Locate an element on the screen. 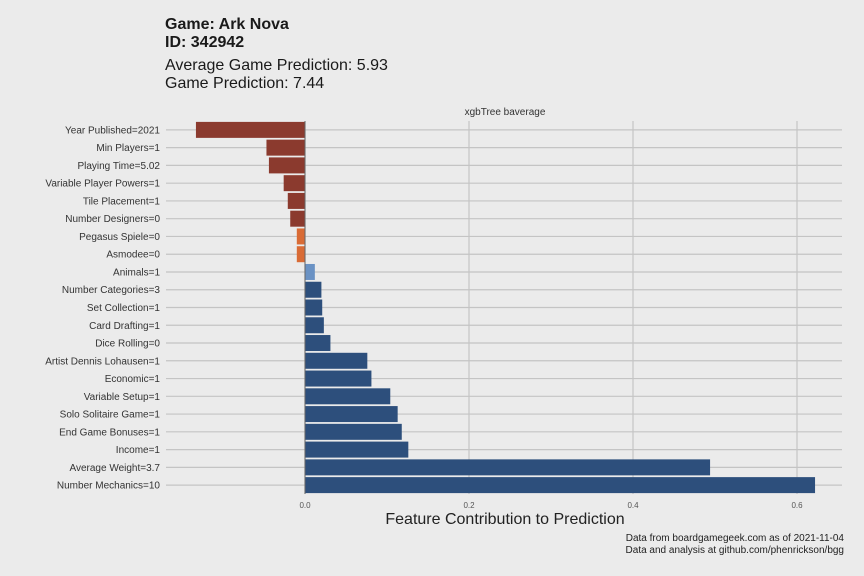 This screenshot has width=864, height=576. game-id: ID: 342942 is located at coordinates (205, 42).